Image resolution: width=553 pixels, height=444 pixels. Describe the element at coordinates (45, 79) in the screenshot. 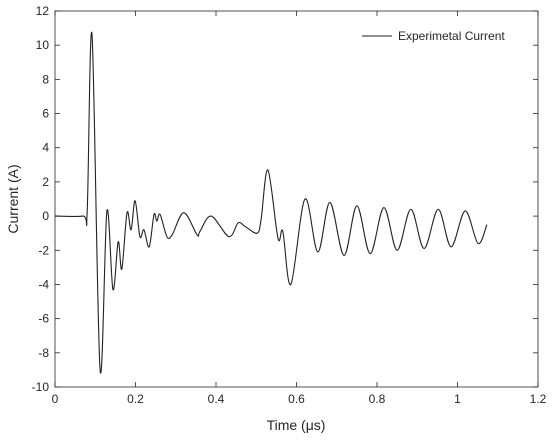

I see `y-tick-label: 8` at that location.